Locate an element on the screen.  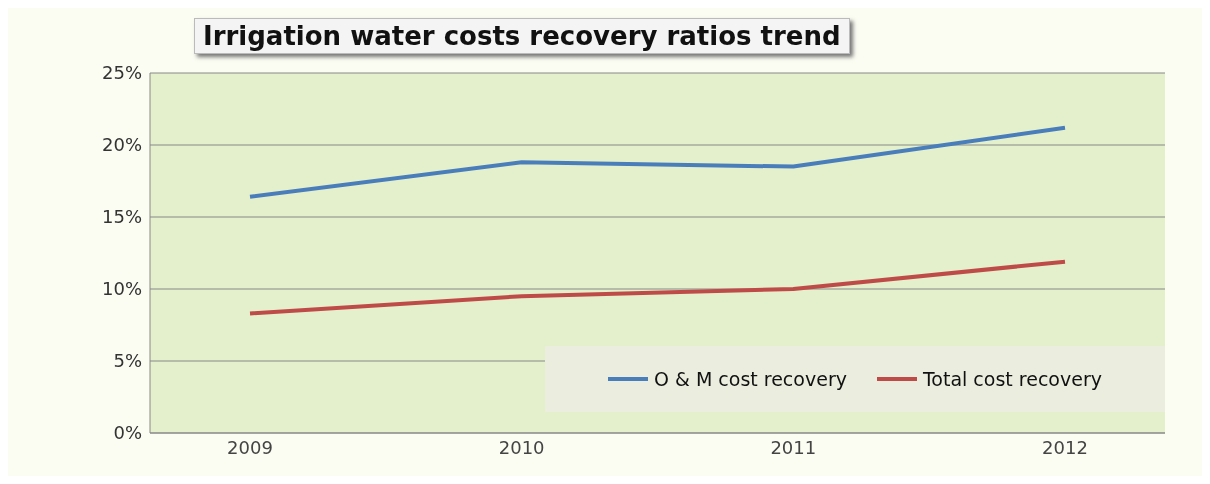
x-tick-label: 2011 is located at coordinates (793, 447).